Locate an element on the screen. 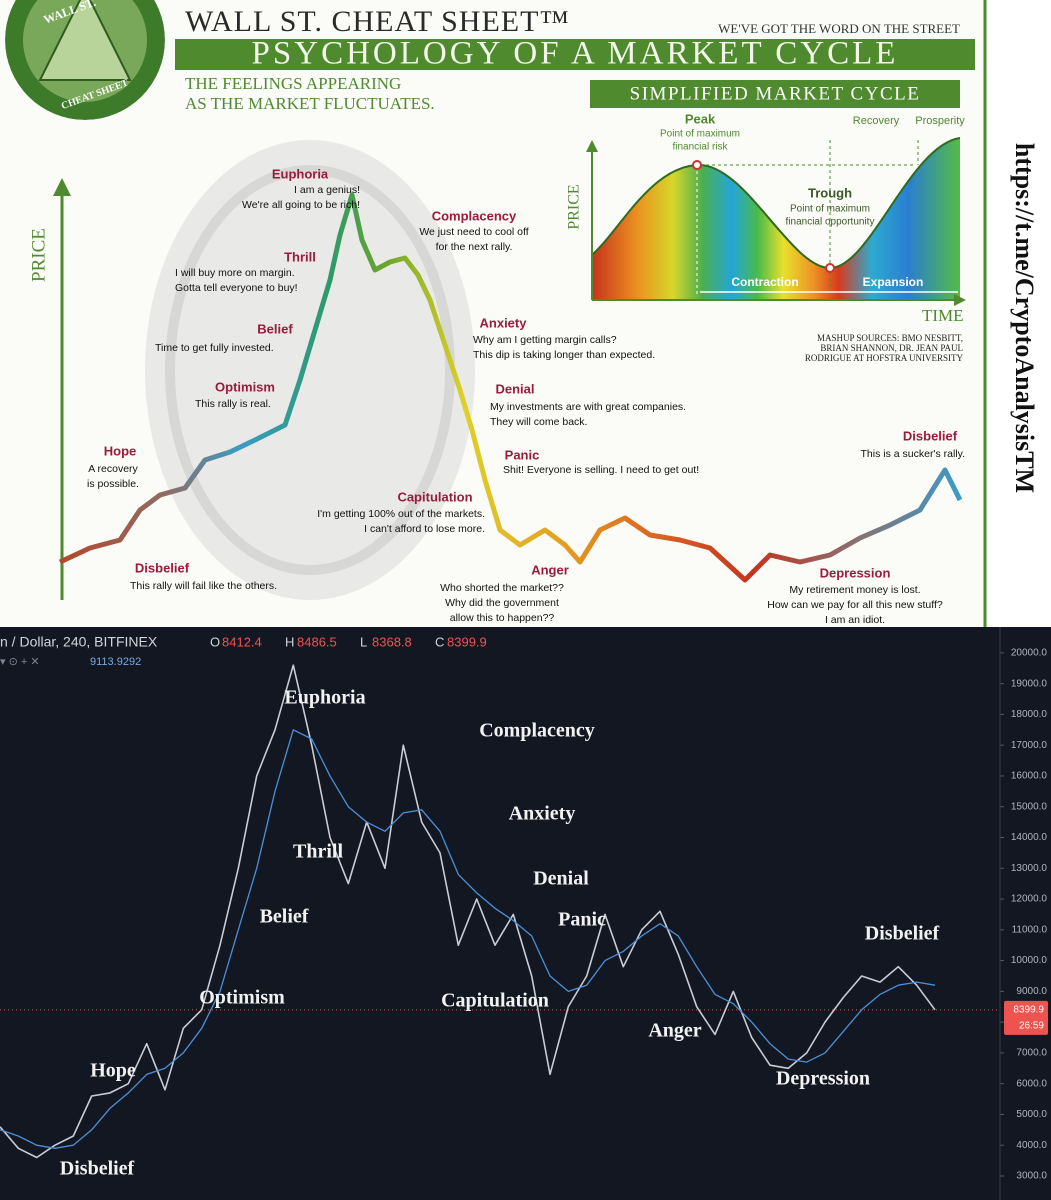 Image resolution: width=1051 pixels, height=1200 pixels. watermark is located at coordinates (310, 370).